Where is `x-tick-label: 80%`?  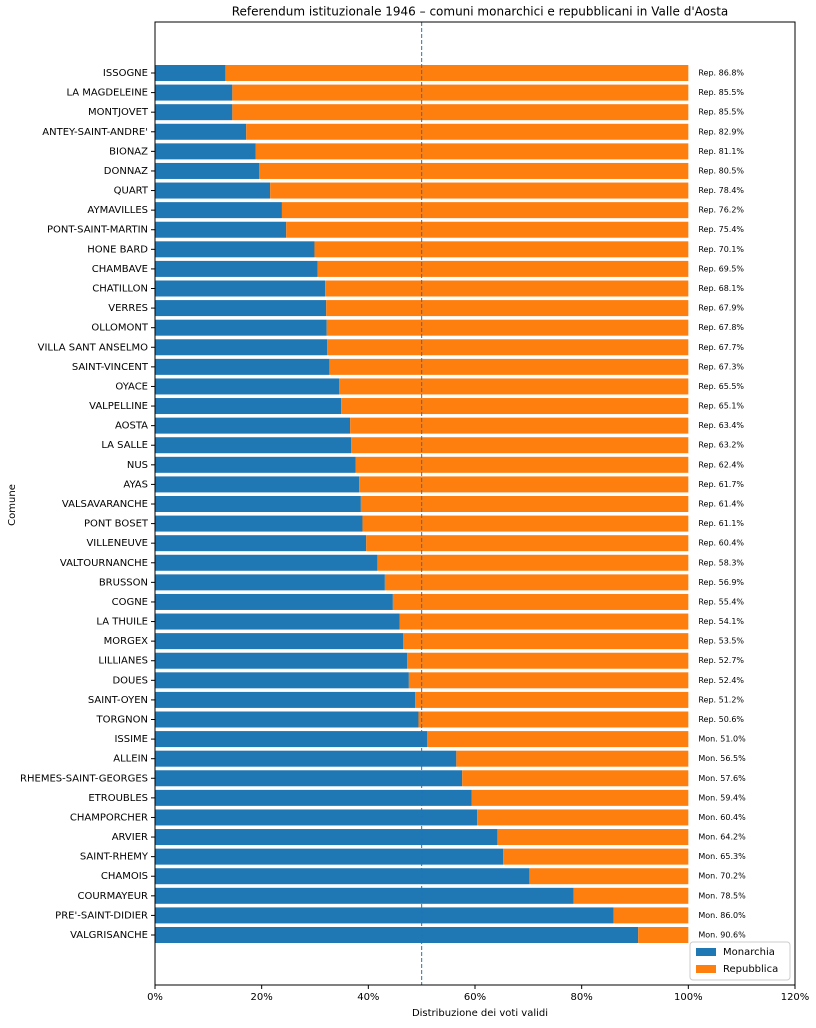
x-tick-label: 80% is located at coordinates (582, 997).